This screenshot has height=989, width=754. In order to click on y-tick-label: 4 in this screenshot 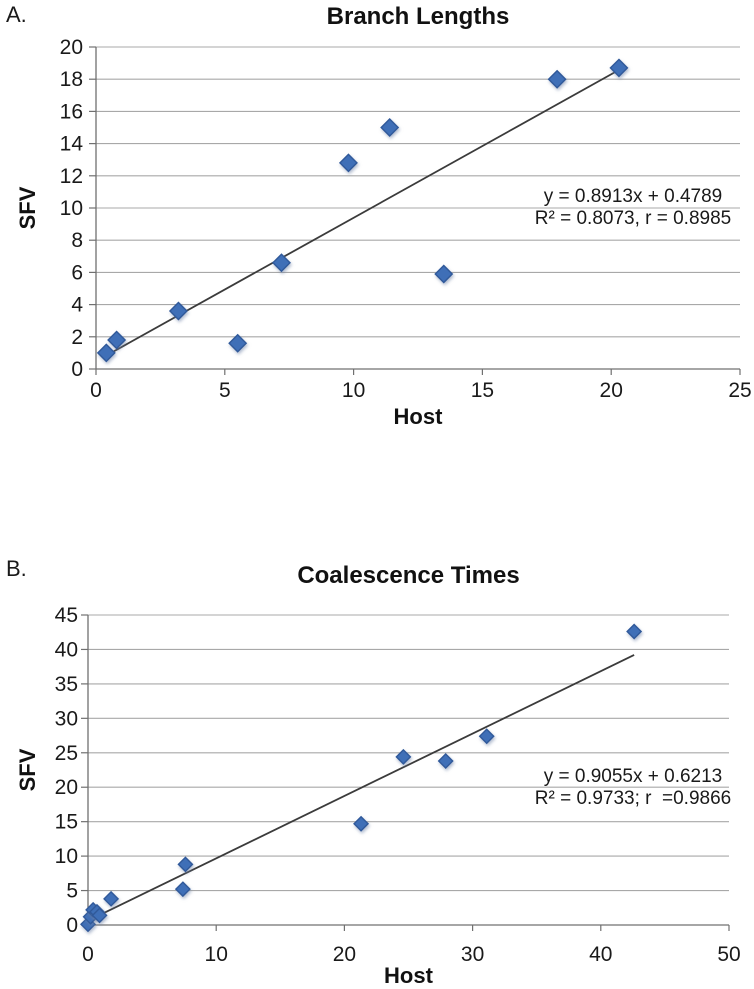, I will do `click(77, 305)`.